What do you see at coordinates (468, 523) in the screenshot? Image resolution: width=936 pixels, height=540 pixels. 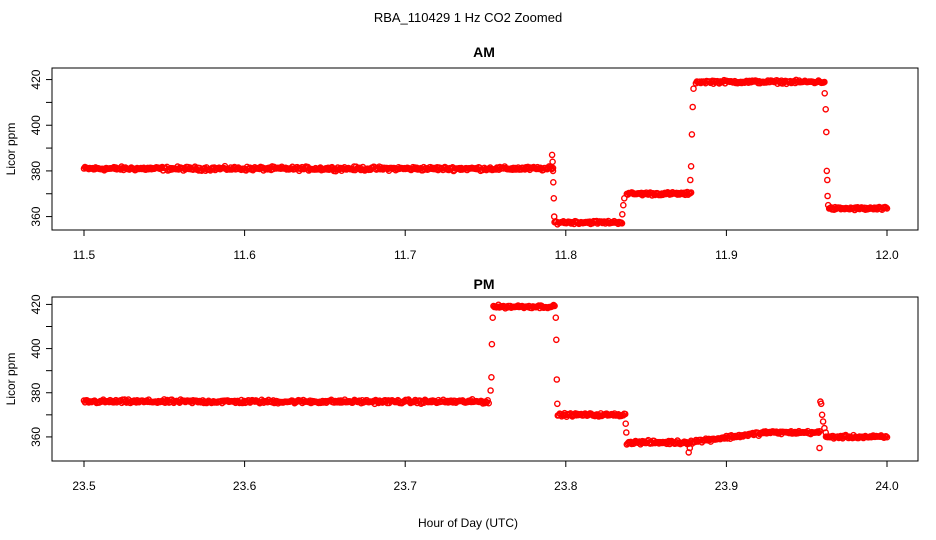 I see `x-axis-title: Hour of Day (UTC)` at bounding box center [468, 523].